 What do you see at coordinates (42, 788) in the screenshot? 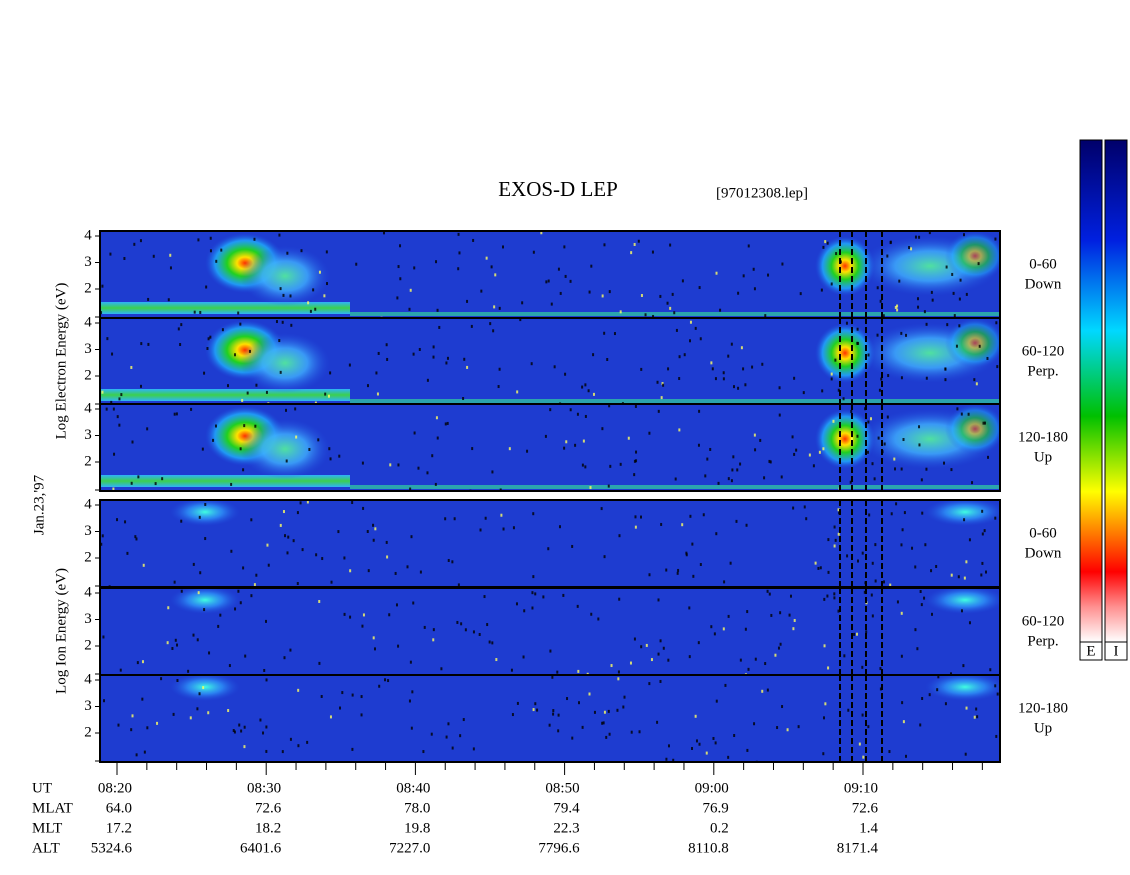
I see `row-label: UT` at bounding box center [42, 788].